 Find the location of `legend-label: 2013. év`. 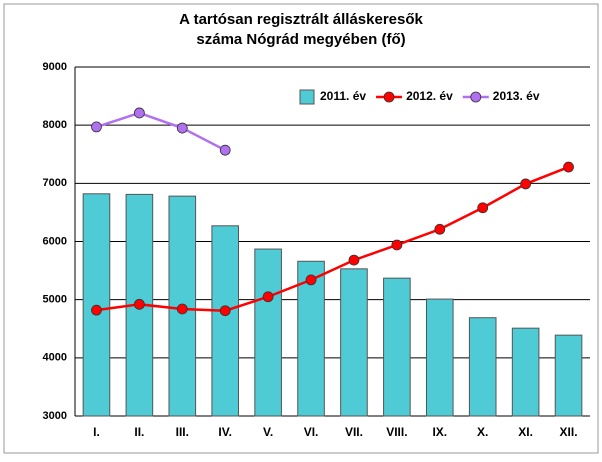

legend-label: 2013. év is located at coordinates (516, 96).